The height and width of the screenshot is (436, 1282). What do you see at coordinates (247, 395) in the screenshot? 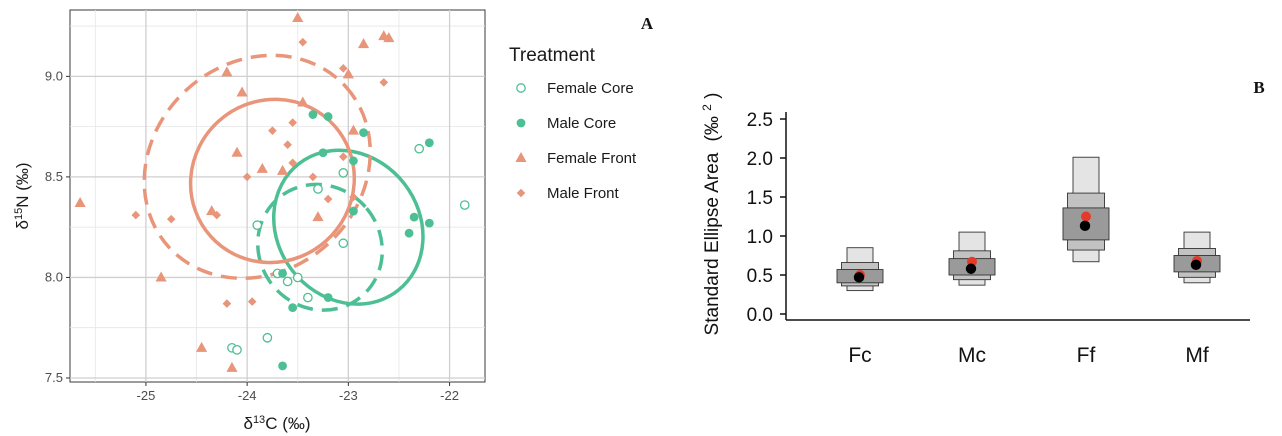
I see `x-tick-label: -24` at bounding box center [247, 395].